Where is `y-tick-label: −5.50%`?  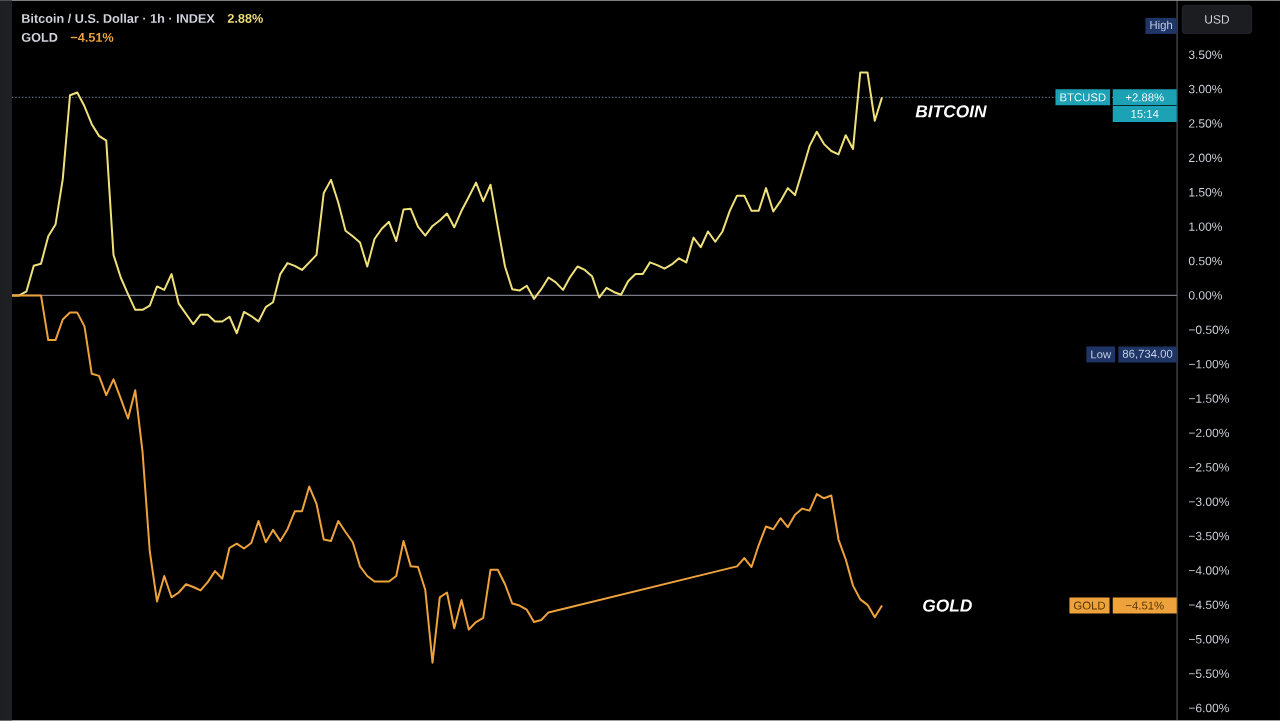 y-tick-label: −5.50% is located at coordinates (1208, 673).